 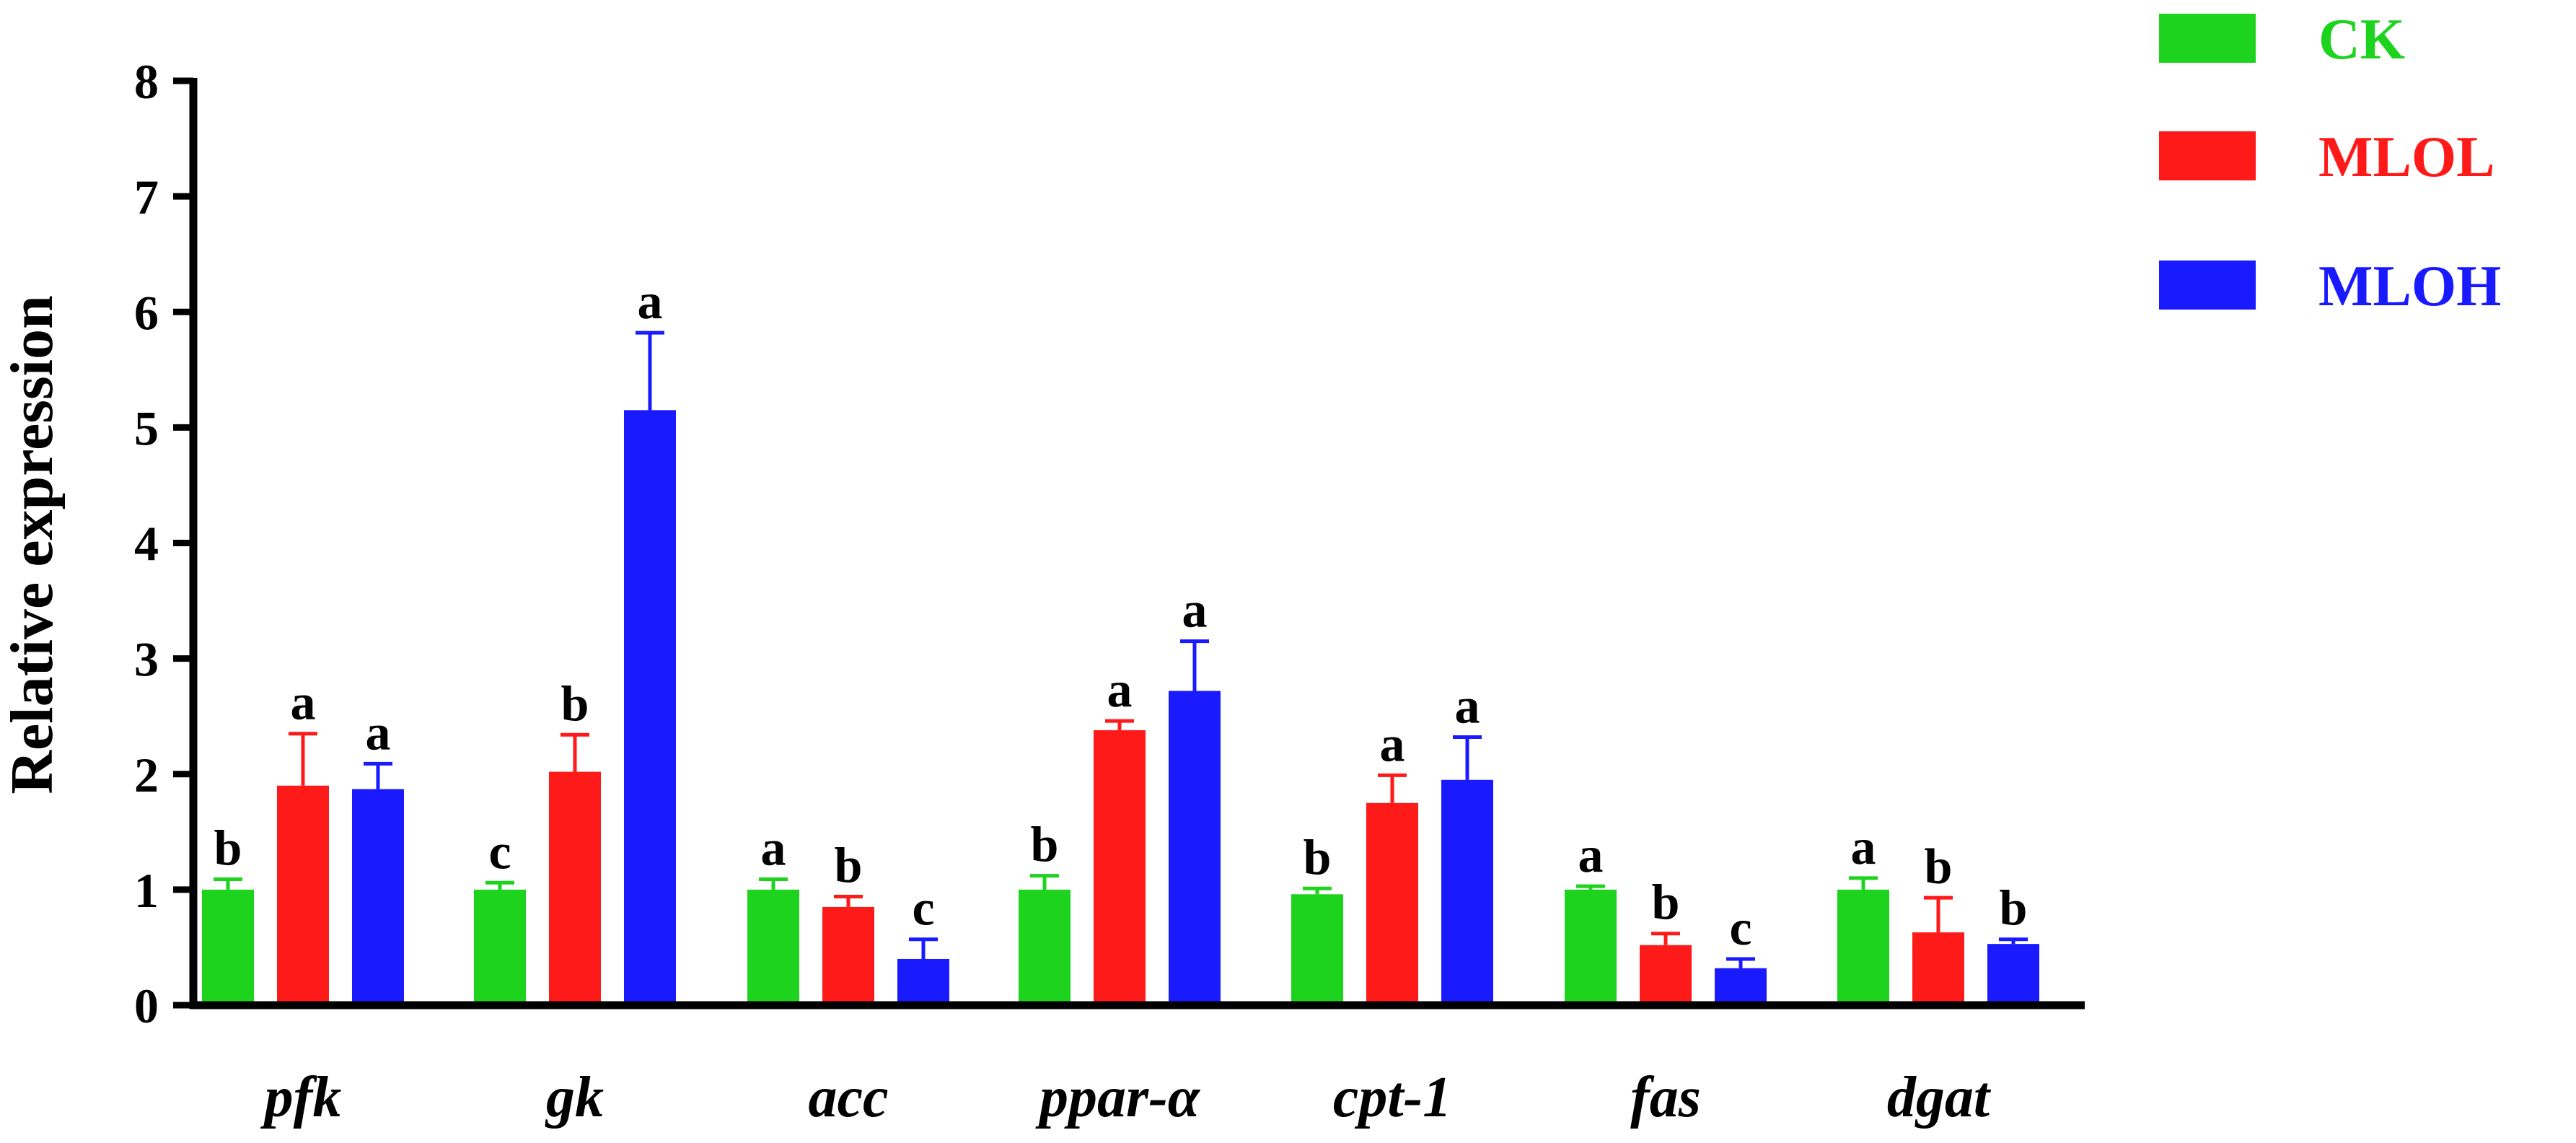 What do you see at coordinates (146, 544) in the screenshot?
I see `y-tick-label-4: 4` at bounding box center [146, 544].